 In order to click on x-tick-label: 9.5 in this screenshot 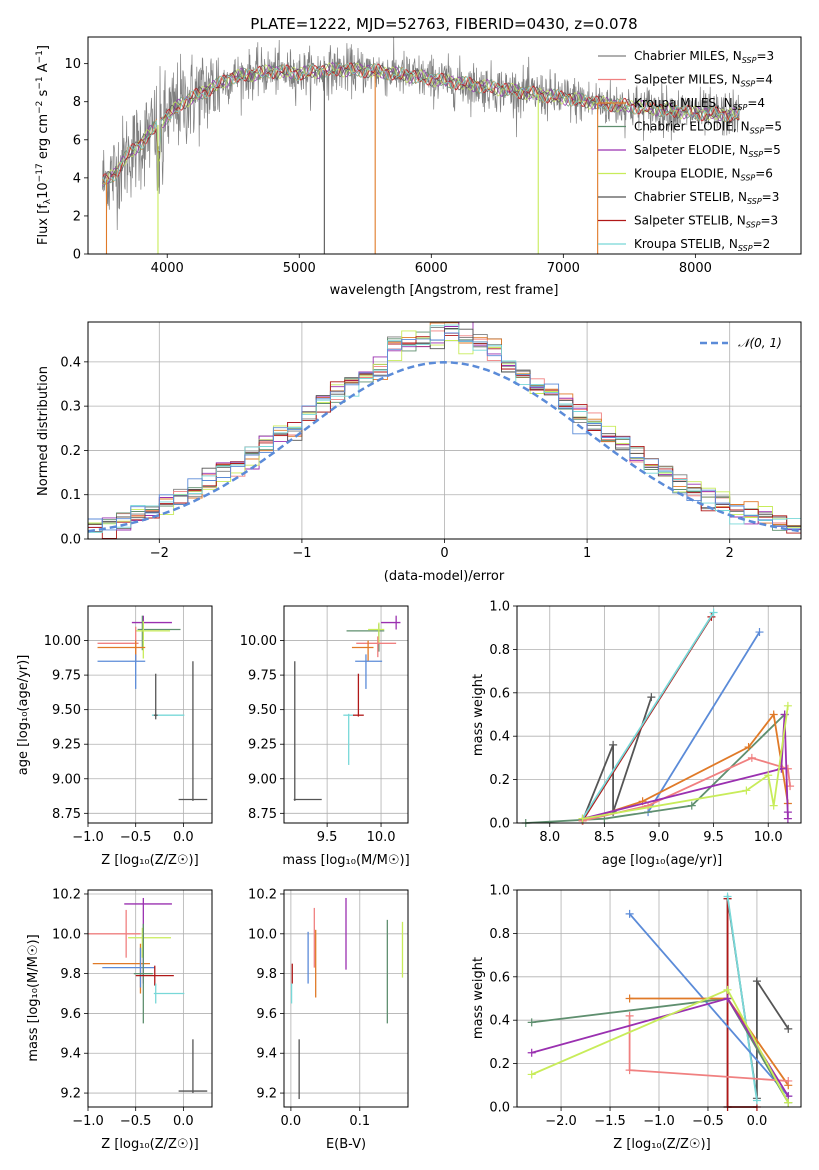, I will do `click(713, 837)`.